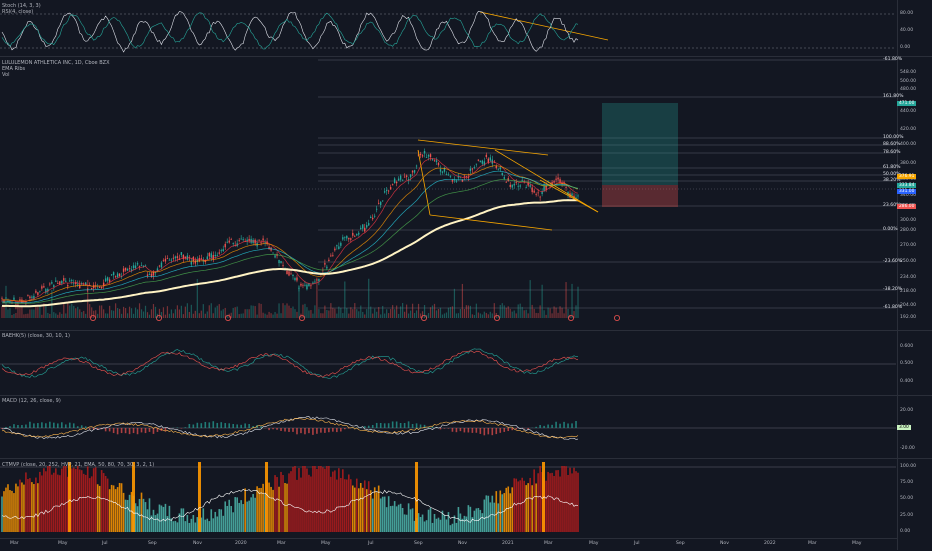 The width and height of the screenshot is (932, 551). Describe the element at coordinates (906, 191) in the screenshot. I see `price-tag: 331.00` at that location.